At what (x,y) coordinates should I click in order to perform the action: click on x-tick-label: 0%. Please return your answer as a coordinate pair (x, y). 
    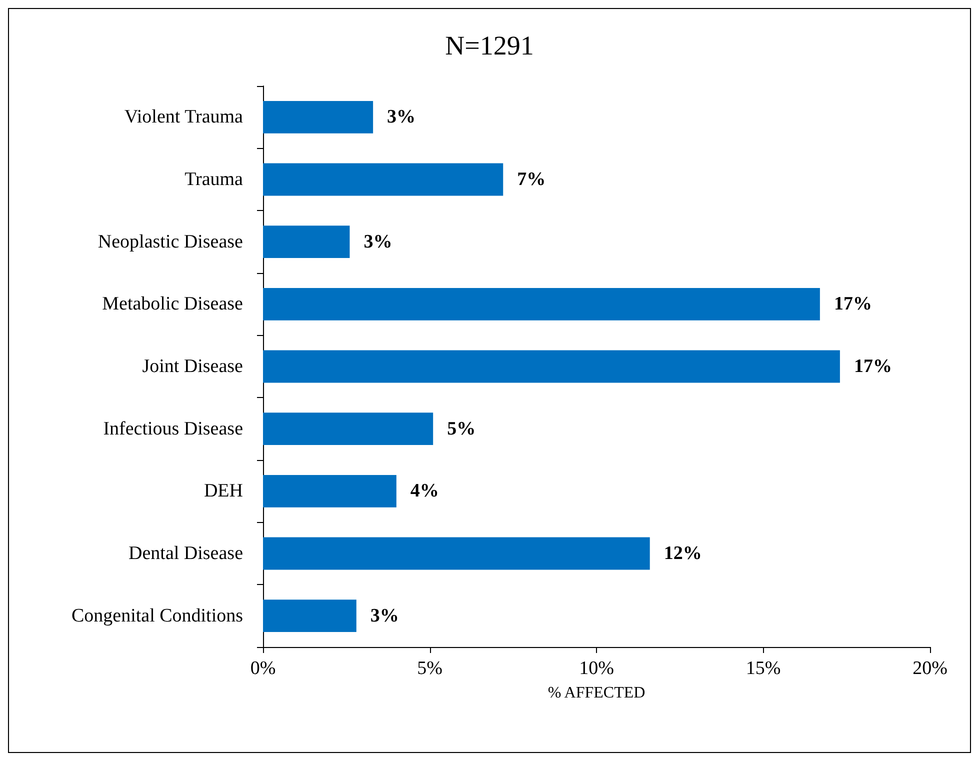
    Looking at the image, I should click on (263, 668).